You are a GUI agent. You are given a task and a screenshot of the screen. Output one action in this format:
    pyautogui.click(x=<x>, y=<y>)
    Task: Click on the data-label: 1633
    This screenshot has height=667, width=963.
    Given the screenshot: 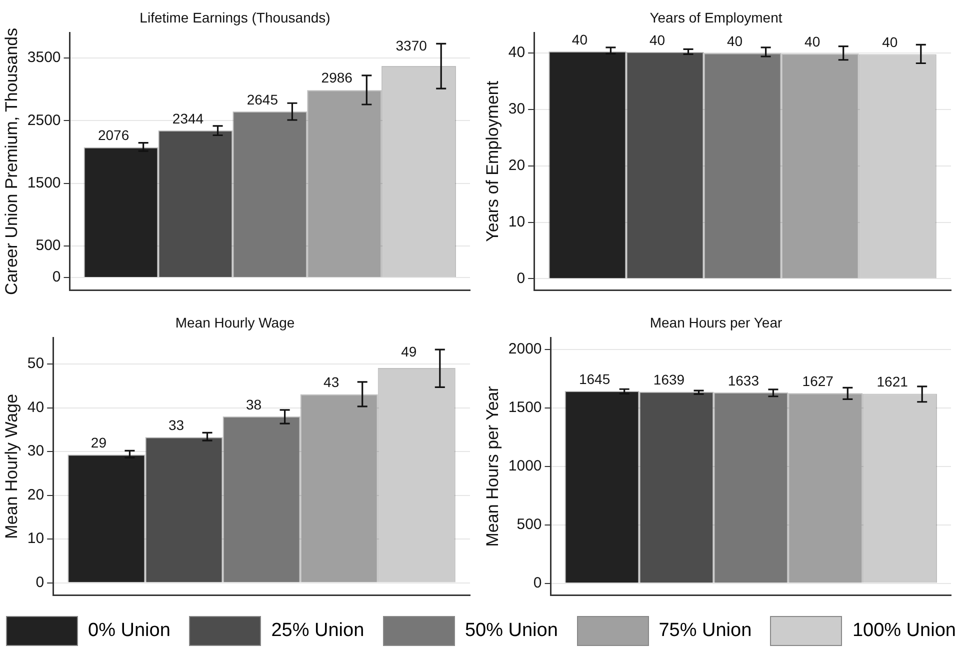 What is the action you would take?
    pyautogui.click(x=744, y=380)
    